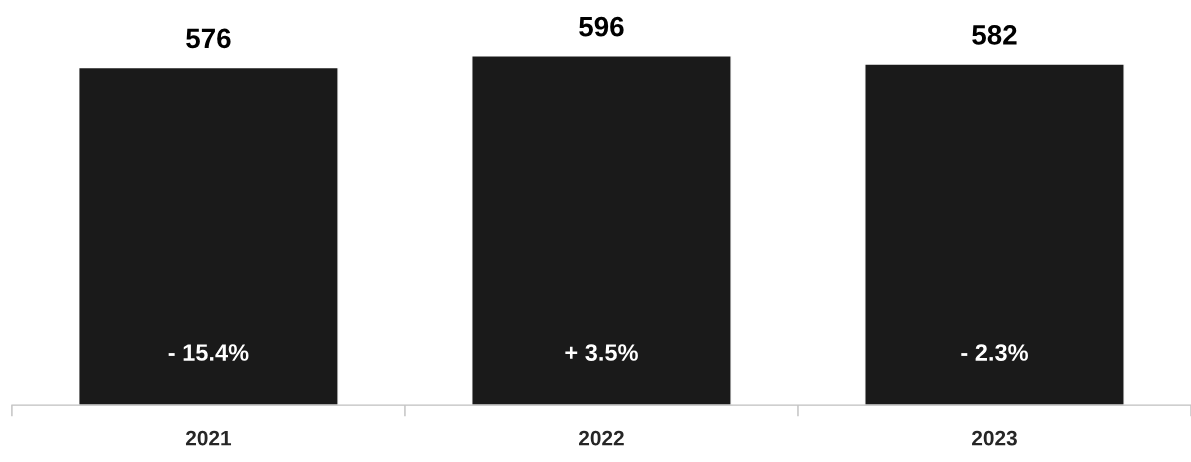 This screenshot has height=462, width=1191. Describe the element at coordinates (208, 438) in the screenshot. I see `x-tick-label: 2021` at that location.